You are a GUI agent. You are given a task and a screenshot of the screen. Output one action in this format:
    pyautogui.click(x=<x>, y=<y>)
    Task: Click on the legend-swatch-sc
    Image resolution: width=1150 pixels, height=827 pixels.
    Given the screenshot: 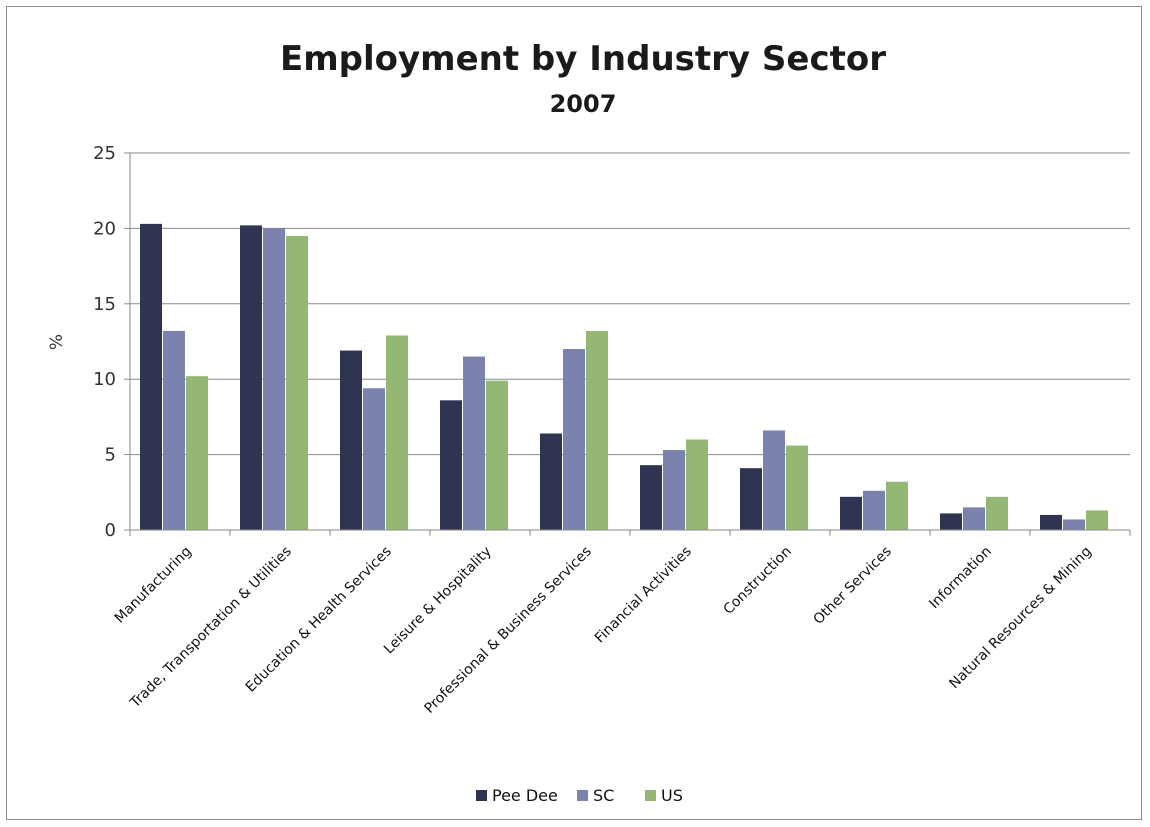 What is the action you would take?
    pyautogui.click(x=582, y=795)
    